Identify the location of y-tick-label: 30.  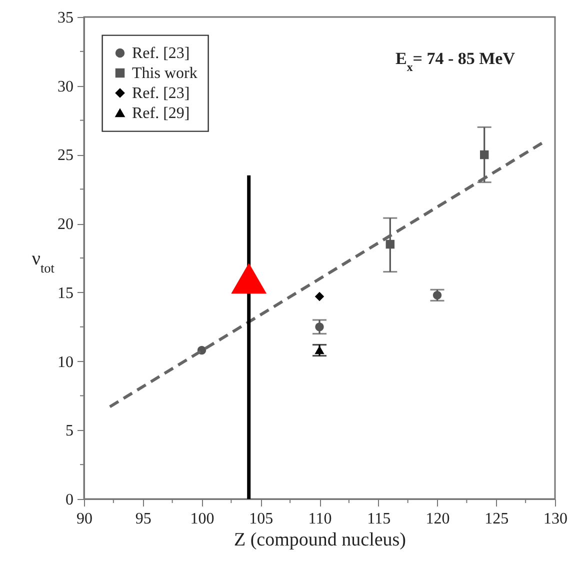
(66, 87).